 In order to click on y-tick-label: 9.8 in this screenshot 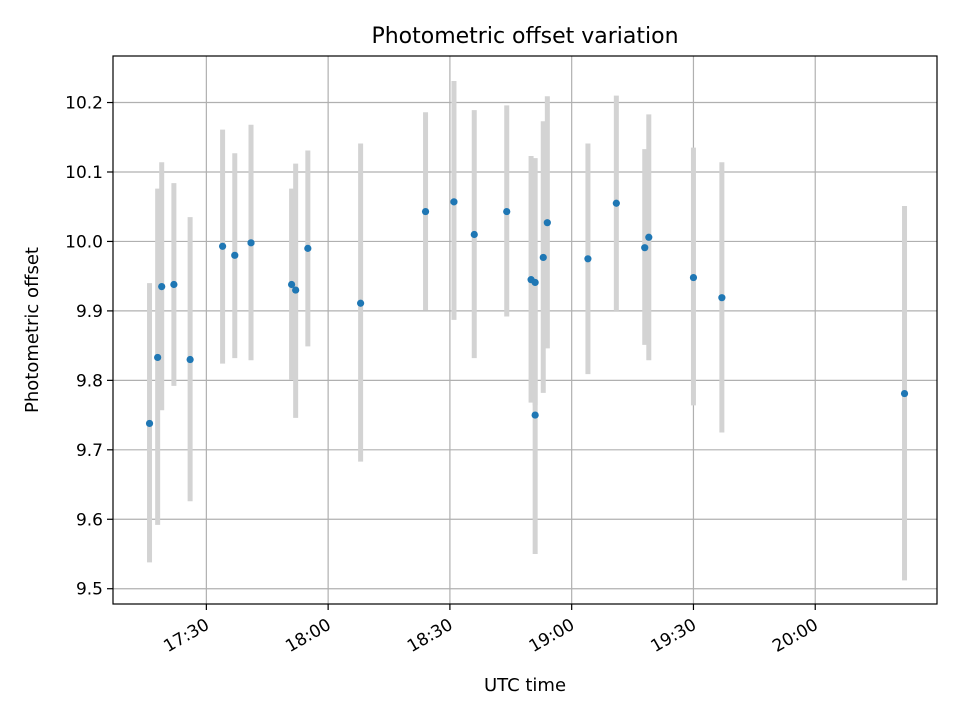, I will do `click(89, 381)`.